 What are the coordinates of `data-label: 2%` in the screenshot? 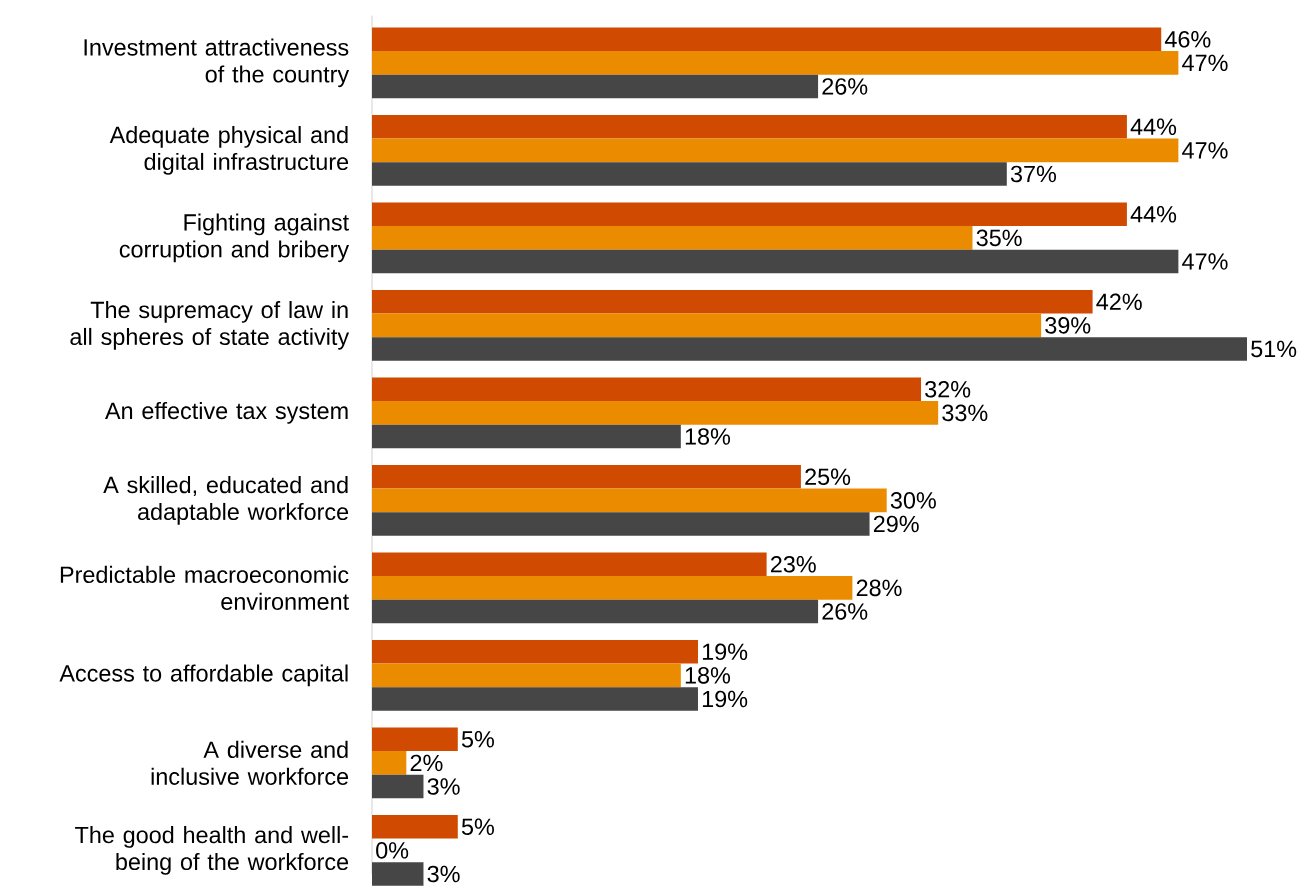 It's located at (426, 763).